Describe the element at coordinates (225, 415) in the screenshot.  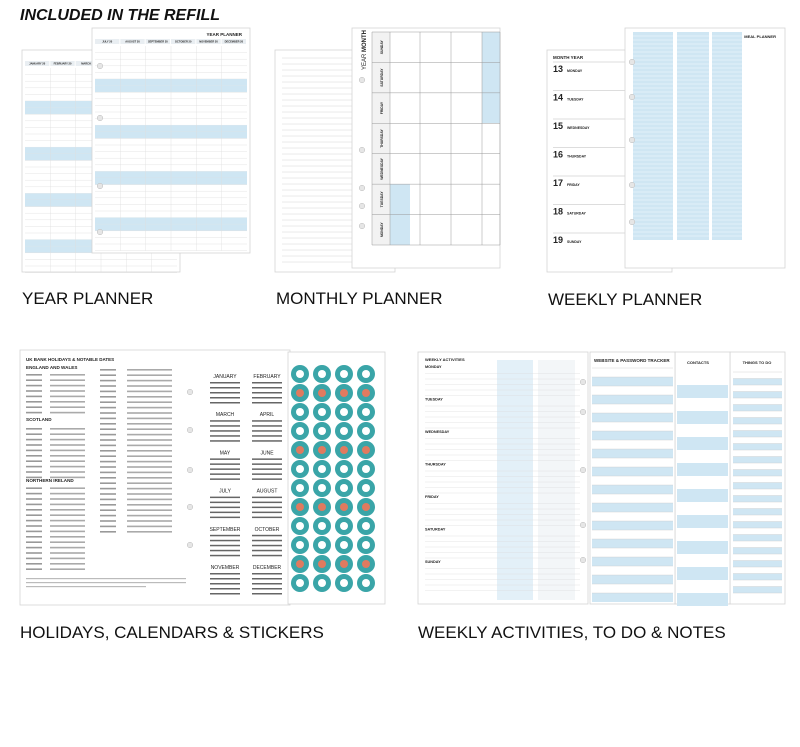
I see `month-name: MARCH` at that location.